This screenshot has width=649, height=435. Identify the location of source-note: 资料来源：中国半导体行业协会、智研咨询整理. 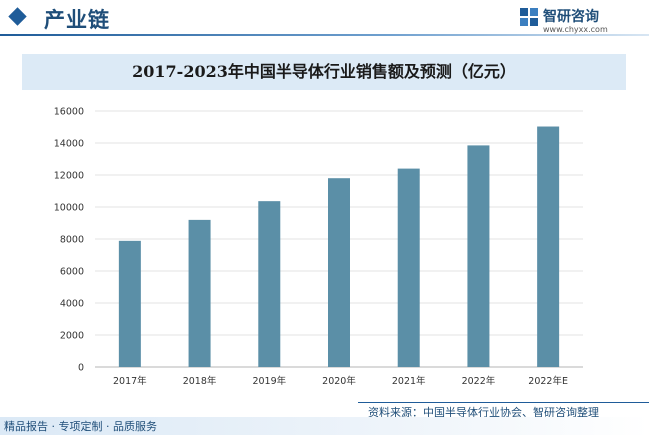
(483, 412).